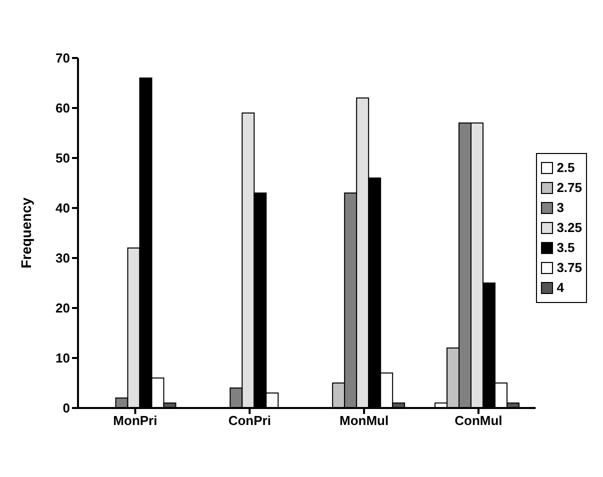 Image resolution: width=603 pixels, height=477 pixels. What do you see at coordinates (66, 408) in the screenshot?
I see `y-tick-label: 0` at bounding box center [66, 408].